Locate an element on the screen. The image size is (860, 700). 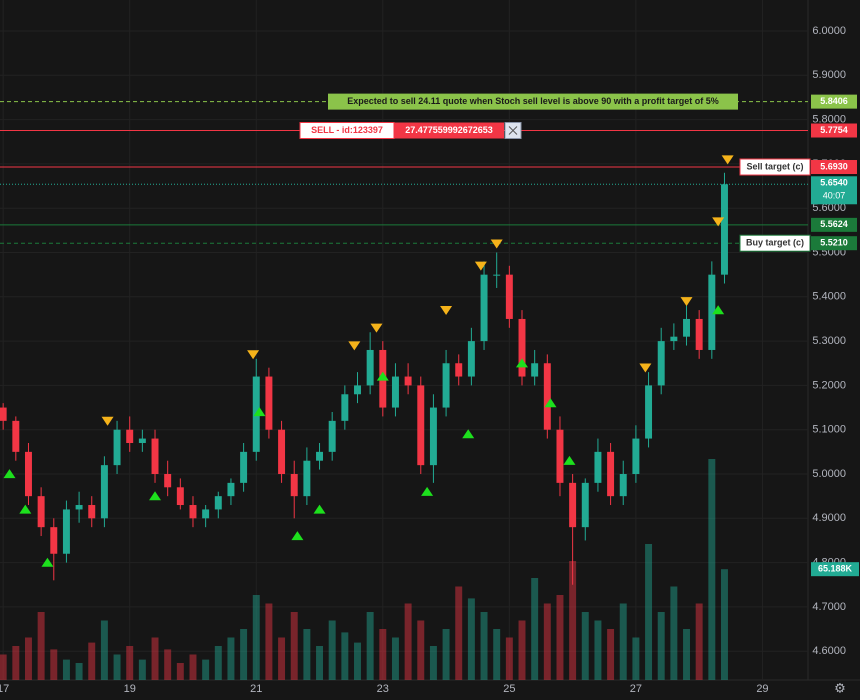
price-label-bg is located at coordinates (834, 224).